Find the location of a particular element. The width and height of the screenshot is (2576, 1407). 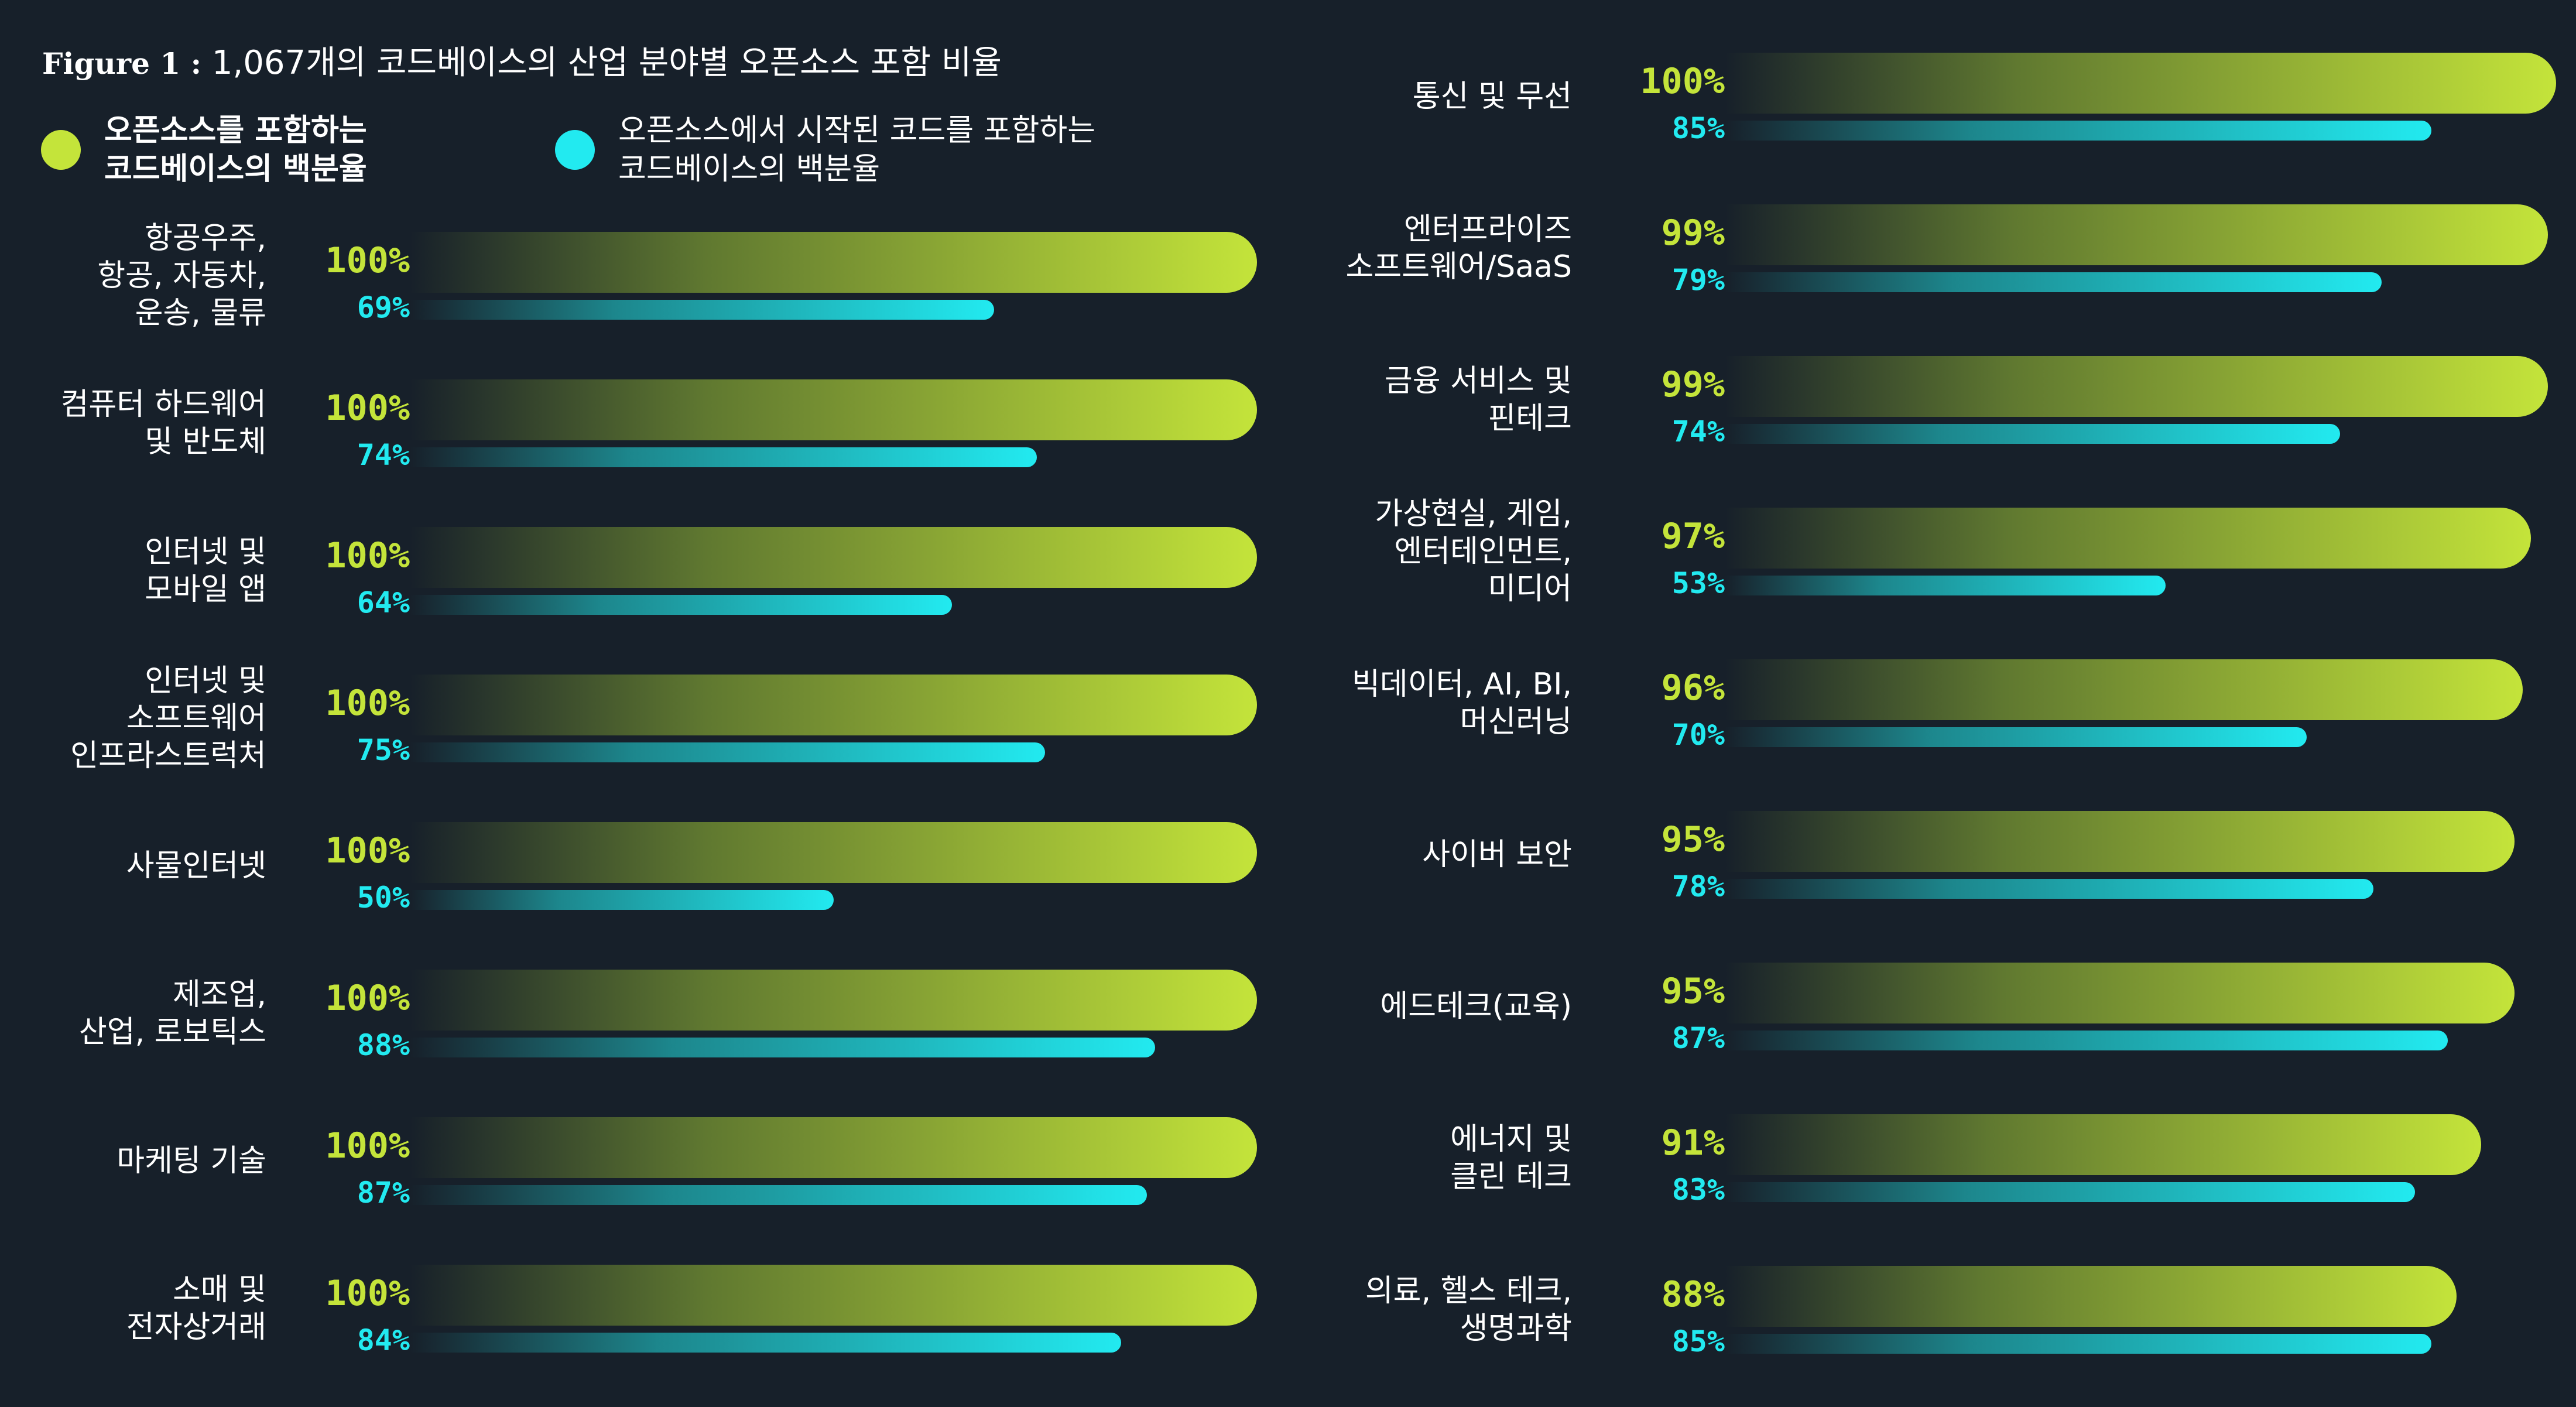

figure-label: Figure 1 : is located at coordinates (122, 63).